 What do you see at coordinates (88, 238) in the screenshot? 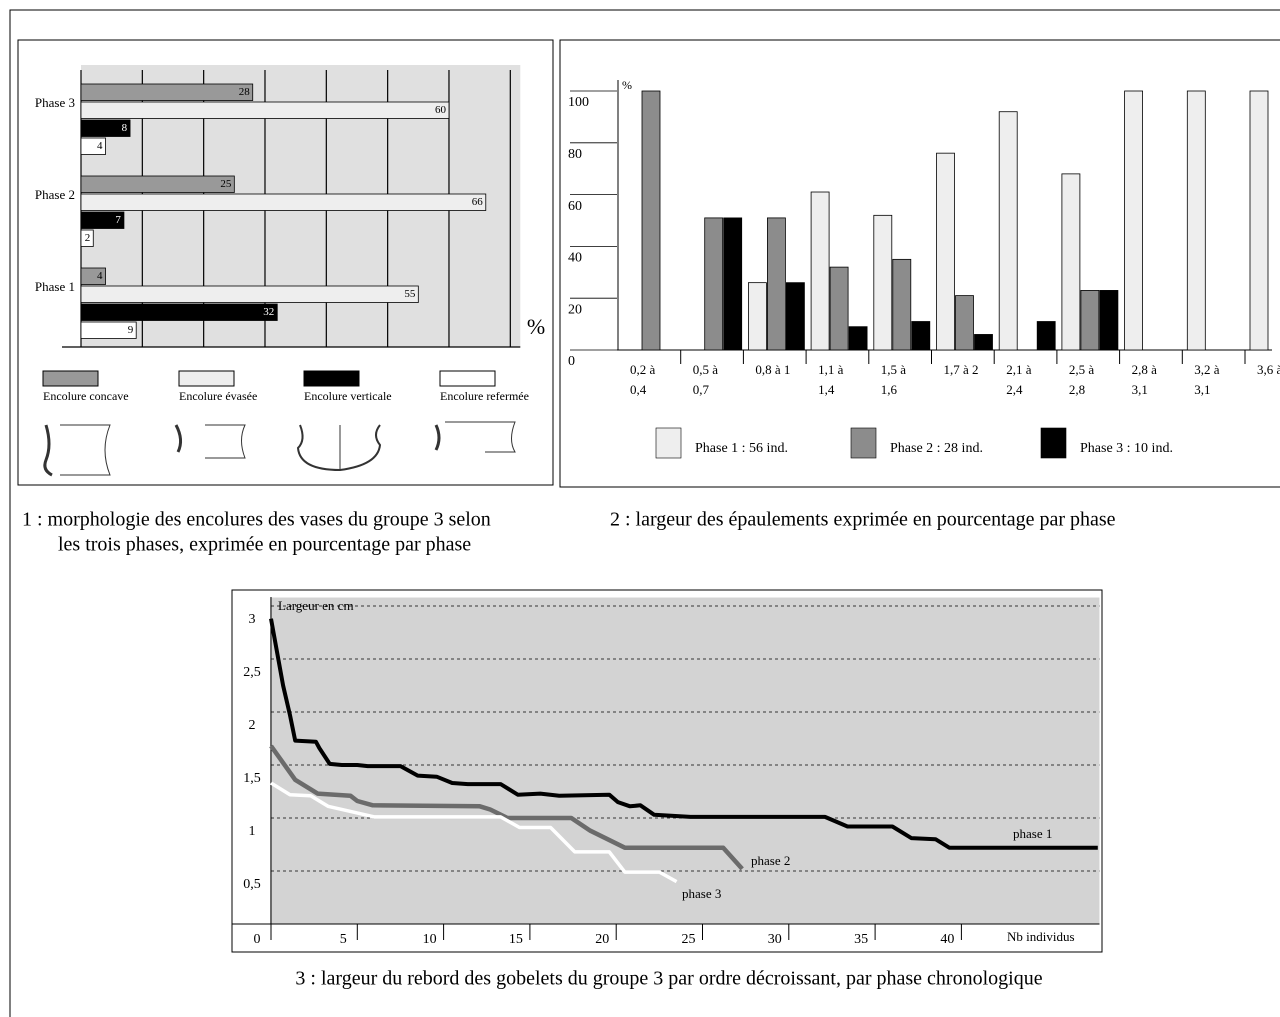
I see `value-label: 2` at bounding box center [88, 238].